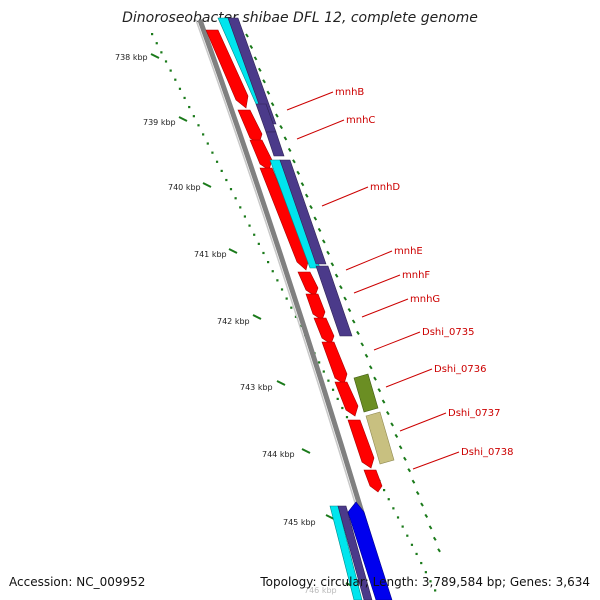 The image size is (600, 600). Describe the element at coordinates (408, 251) in the screenshot. I see `gene-label: mnhE` at that location.